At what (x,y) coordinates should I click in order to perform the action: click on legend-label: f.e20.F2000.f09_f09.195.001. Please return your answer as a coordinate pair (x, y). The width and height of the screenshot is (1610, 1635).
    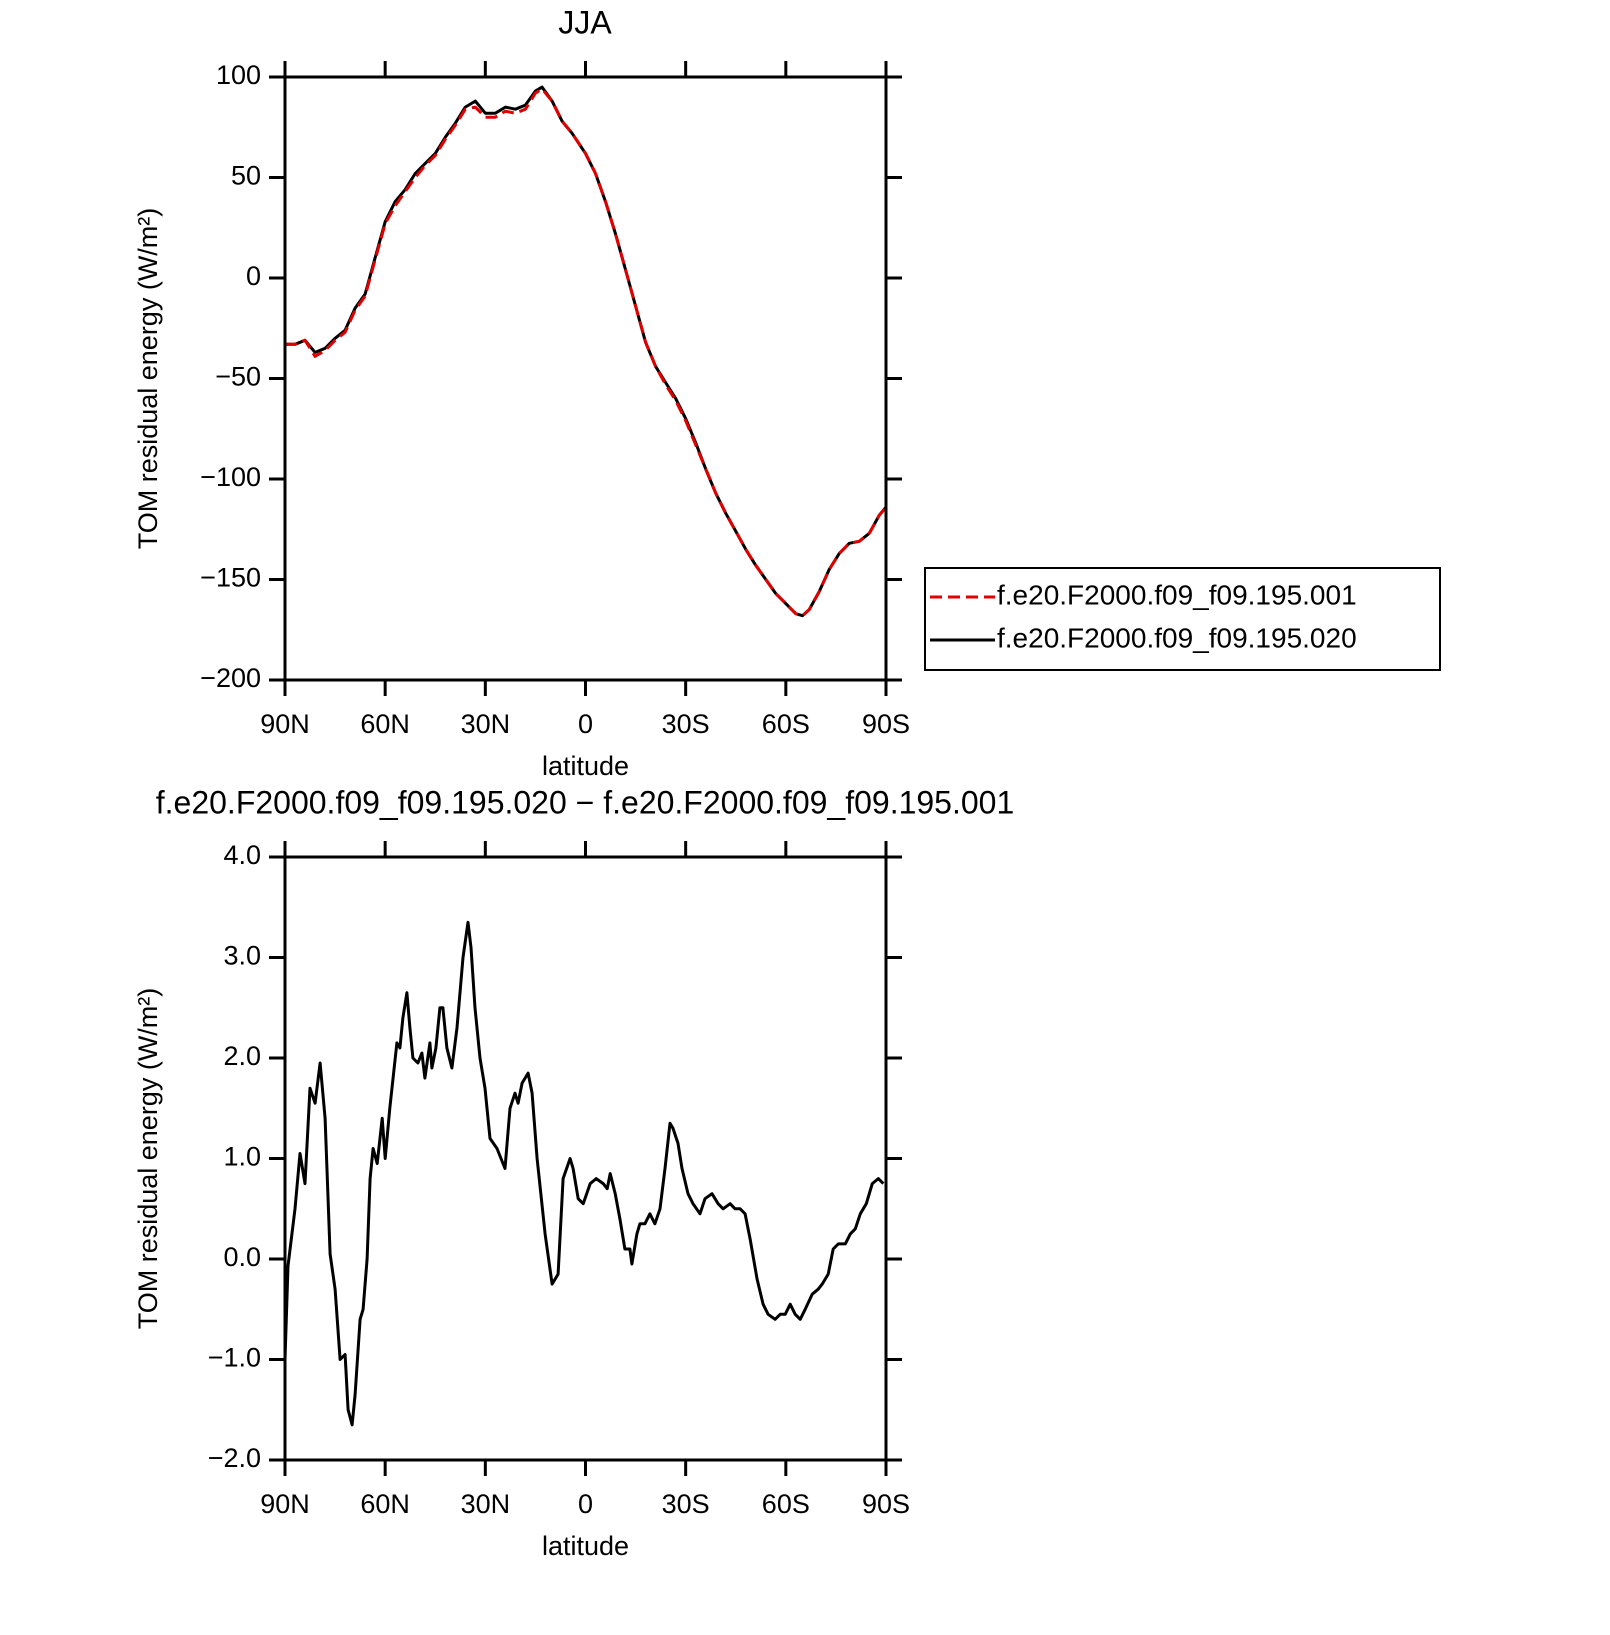
    Looking at the image, I should click on (1177, 594).